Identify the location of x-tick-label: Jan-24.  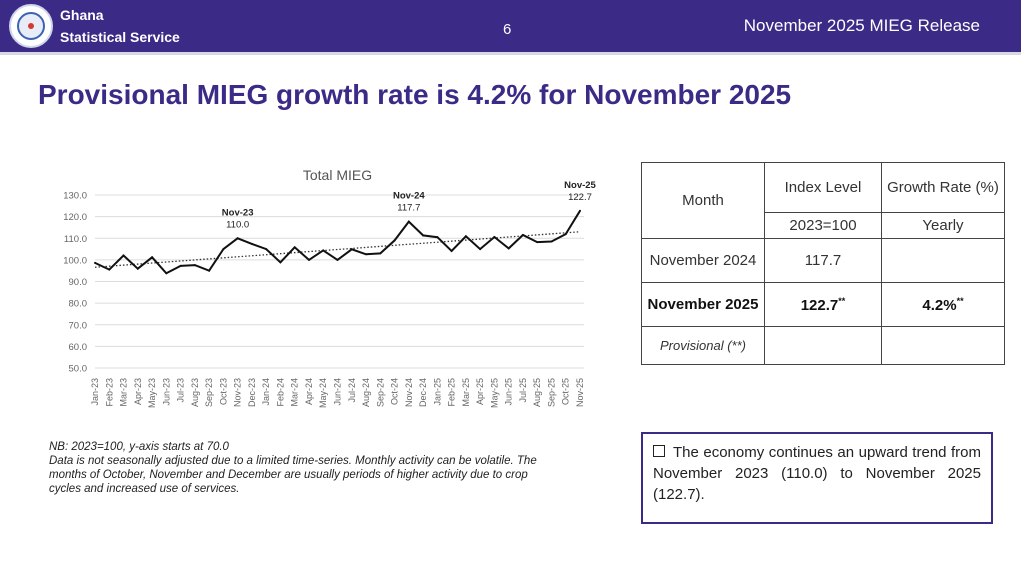
(266, 392).